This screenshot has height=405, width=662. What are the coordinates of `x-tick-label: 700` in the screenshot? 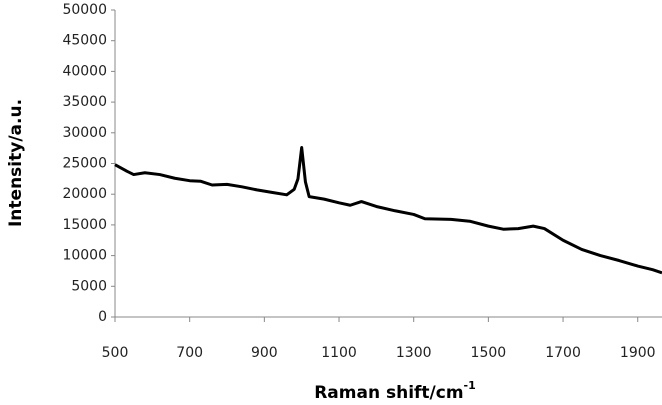 It's located at (189, 353).